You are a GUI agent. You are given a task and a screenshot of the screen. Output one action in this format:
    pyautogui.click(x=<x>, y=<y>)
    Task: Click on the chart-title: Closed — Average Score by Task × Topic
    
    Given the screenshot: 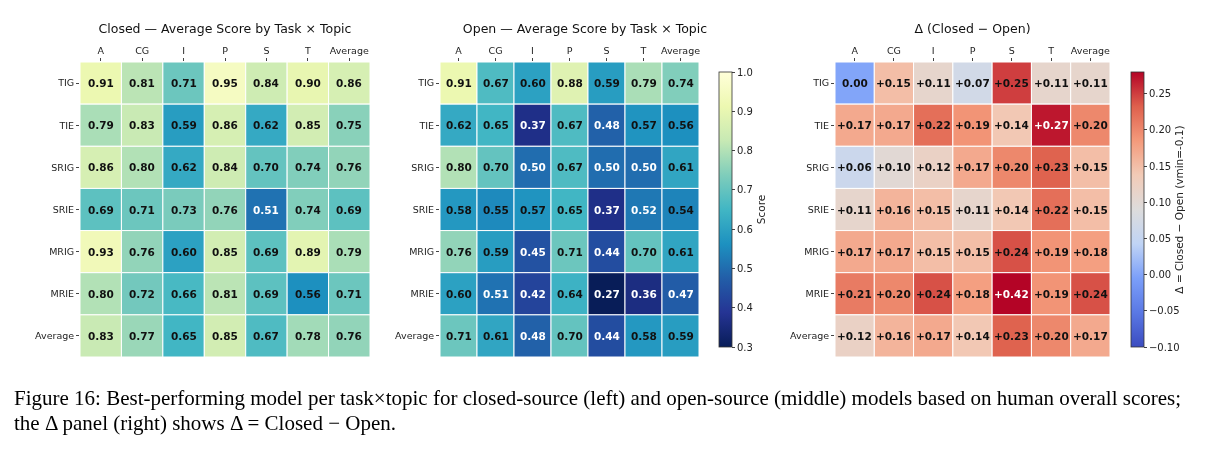 What is the action you would take?
    pyautogui.click(x=225, y=29)
    